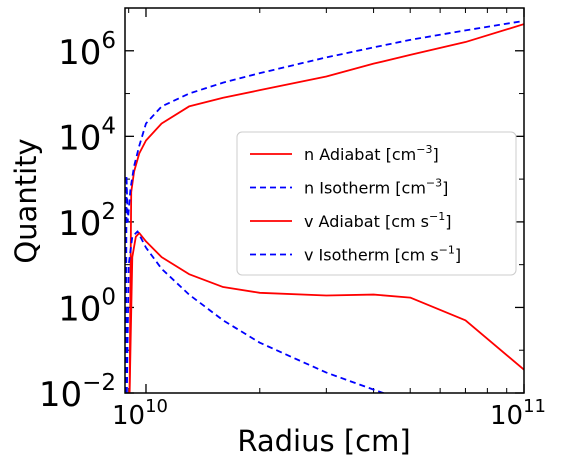  What do you see at coordinates (323, 441) in the screenshot?
I see `x-axis-title: Radius [cm]` at bounding box center [323, 441].